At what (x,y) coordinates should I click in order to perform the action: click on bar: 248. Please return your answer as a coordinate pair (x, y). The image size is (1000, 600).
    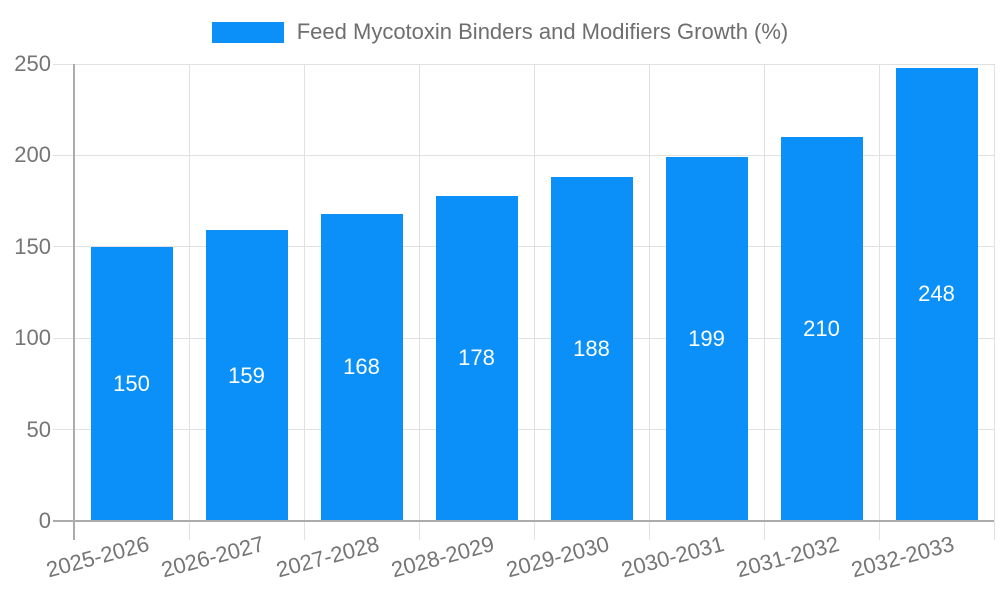
    Looking at the image, I should click on (936, 294).